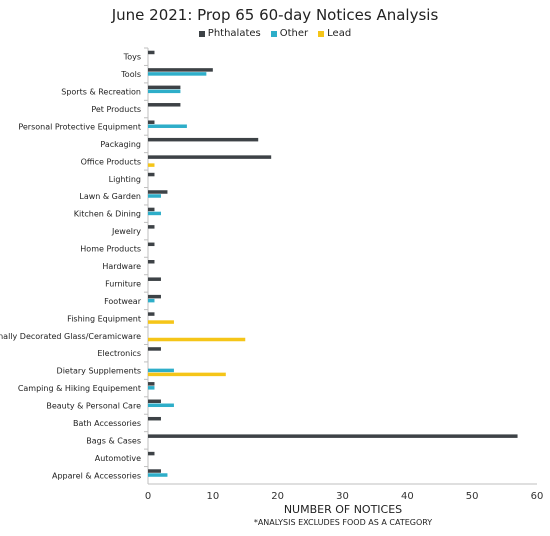 The width and height of the screenshot is (550, 536). I want to click on legend-swatch-phthalates, so click(201, 33).